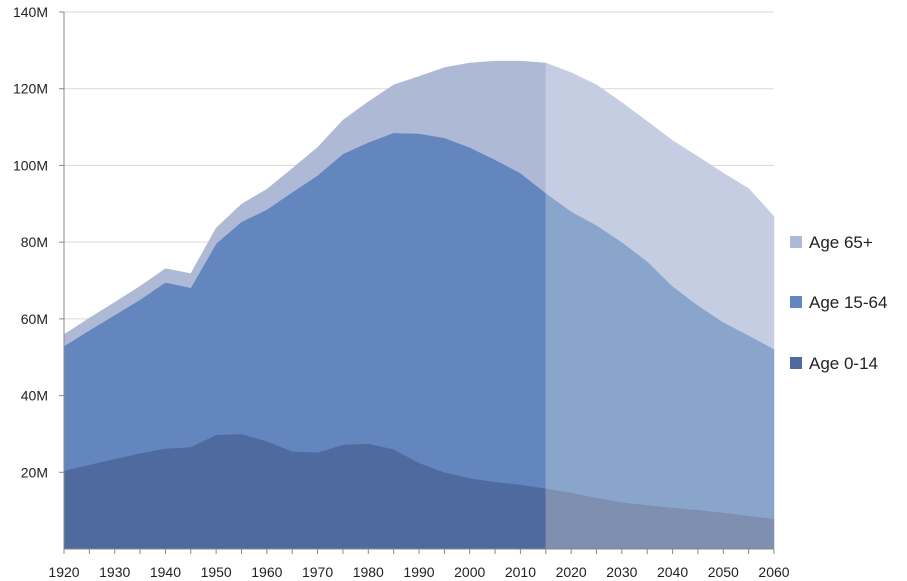  Describe the element at coordinates (30, 89) in the screenshot. I see `y-tick-label: 120M` at that location.